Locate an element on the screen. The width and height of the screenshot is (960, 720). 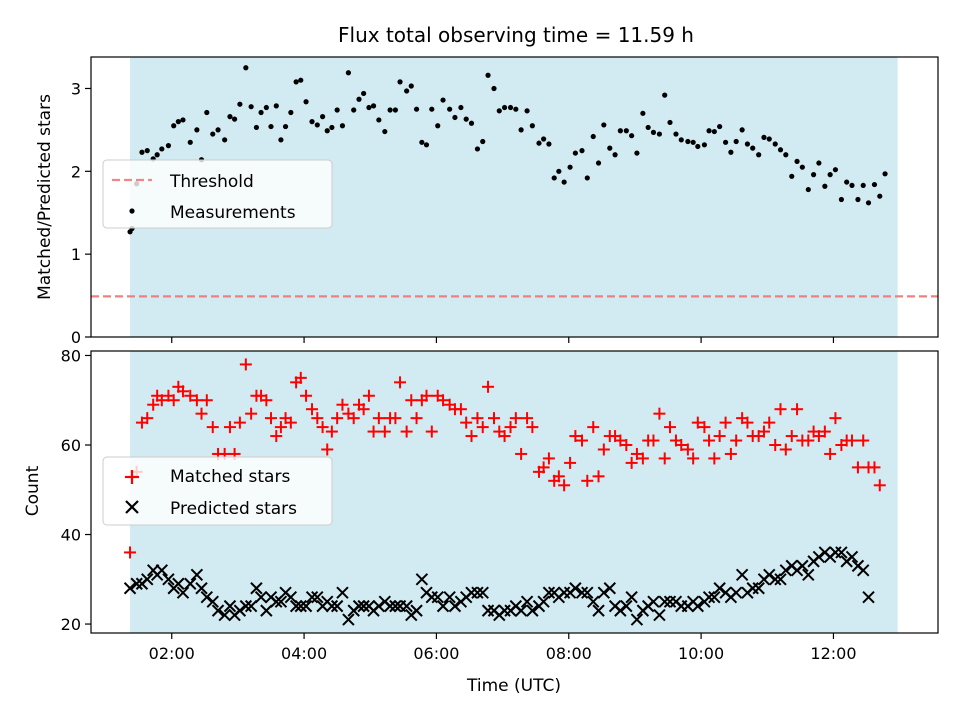
predicted-stars-points is located at coordinates (499, 586).